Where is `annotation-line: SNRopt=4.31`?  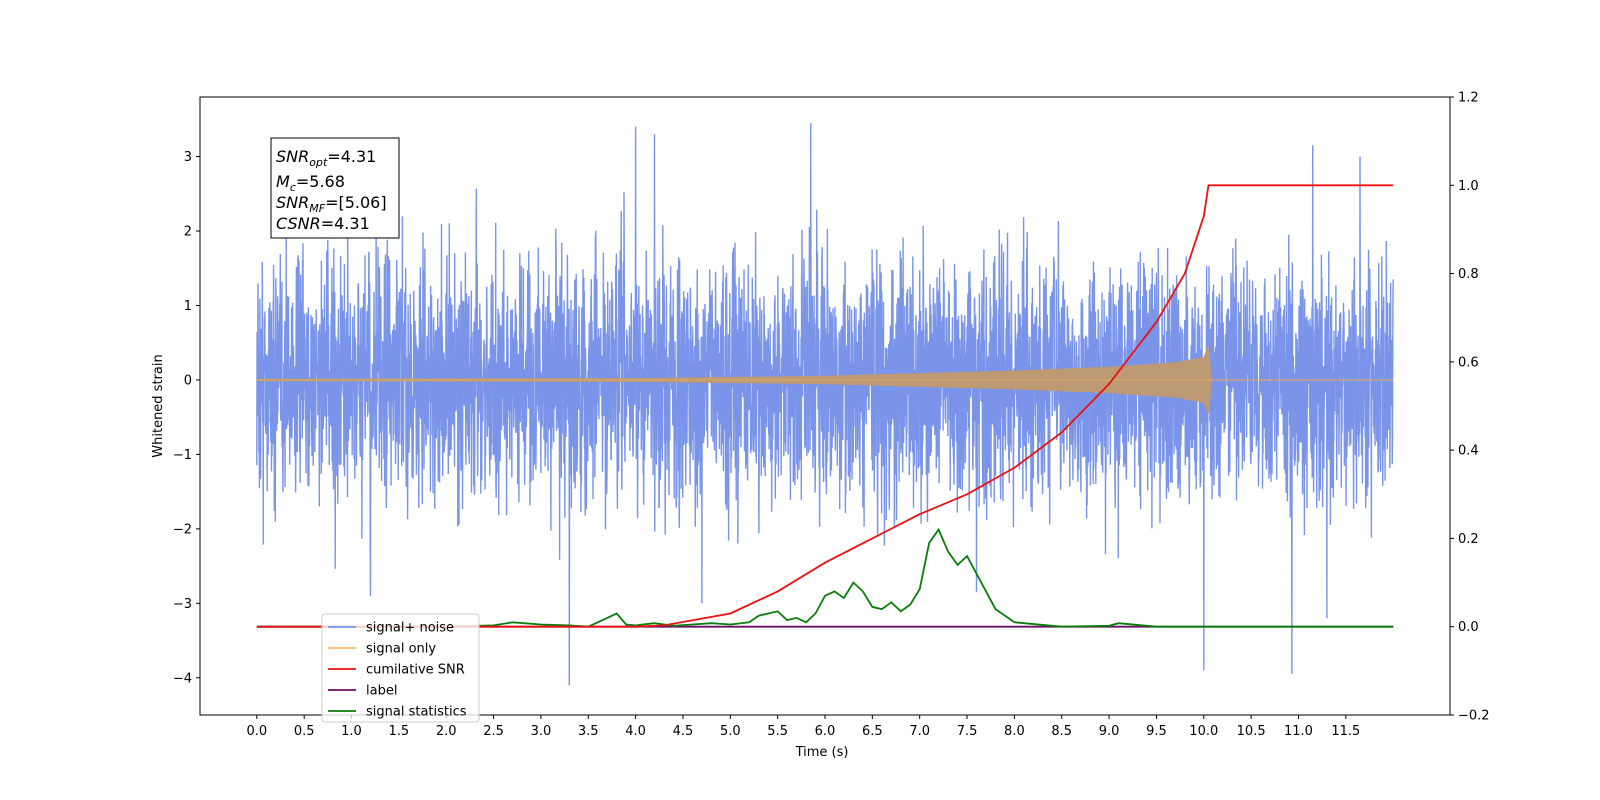
annotation-line: SNRopt=4.31 is located at coordinates (326, 158).